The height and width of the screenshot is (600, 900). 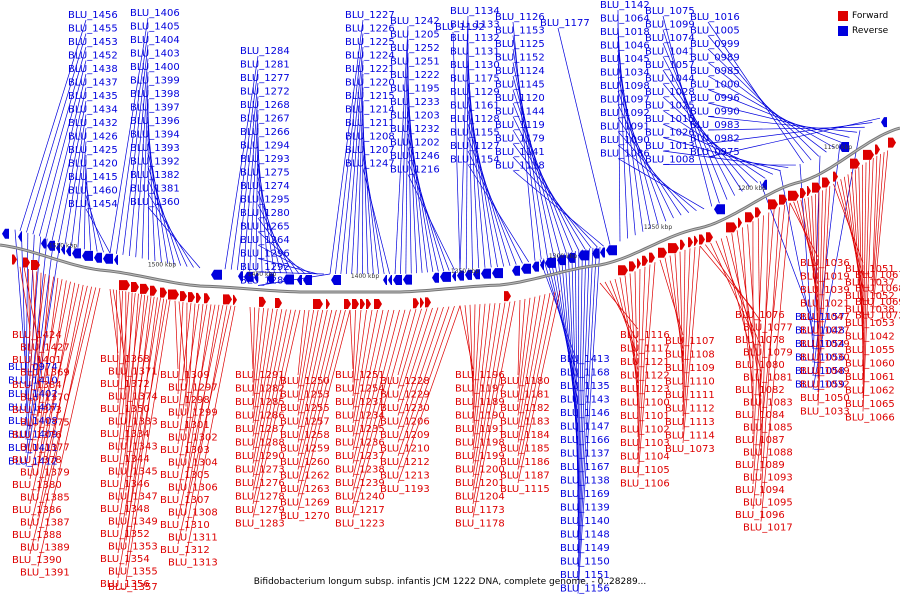 I want to click on forward-gene-label: BLU_1212, so click(x=405, y=462).